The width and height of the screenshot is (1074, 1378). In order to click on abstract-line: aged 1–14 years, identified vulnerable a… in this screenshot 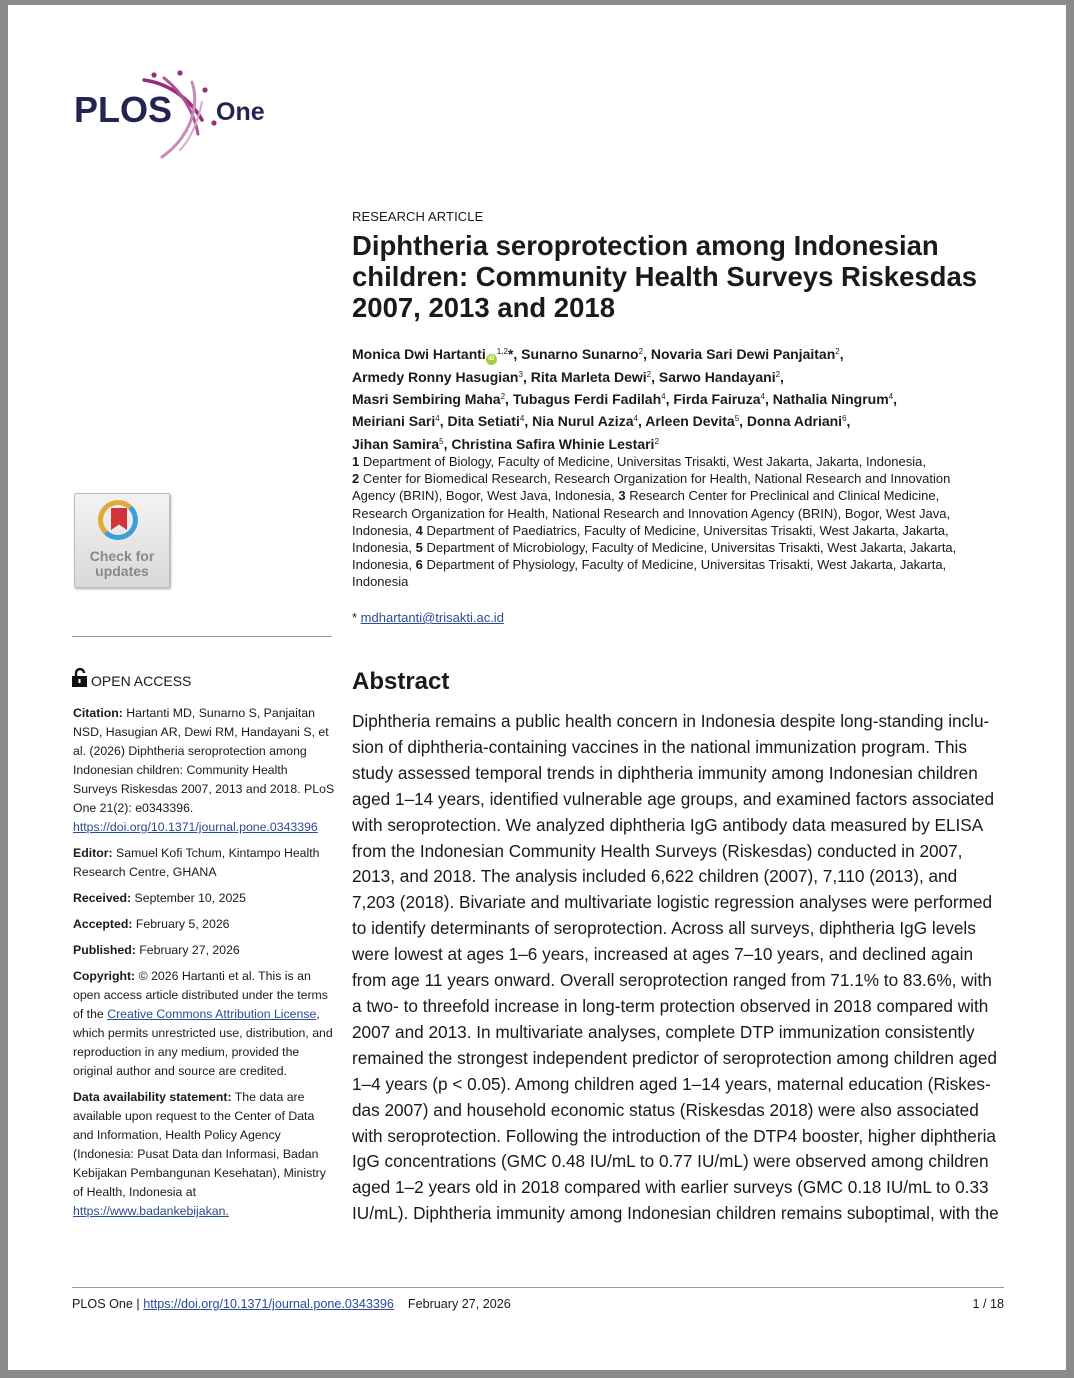, I will do `click(673, 798)`.